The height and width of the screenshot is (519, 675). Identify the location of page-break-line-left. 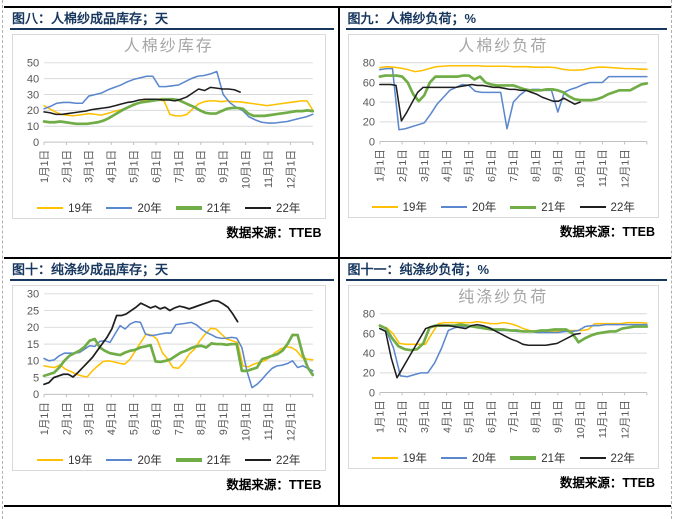
(2, 259).